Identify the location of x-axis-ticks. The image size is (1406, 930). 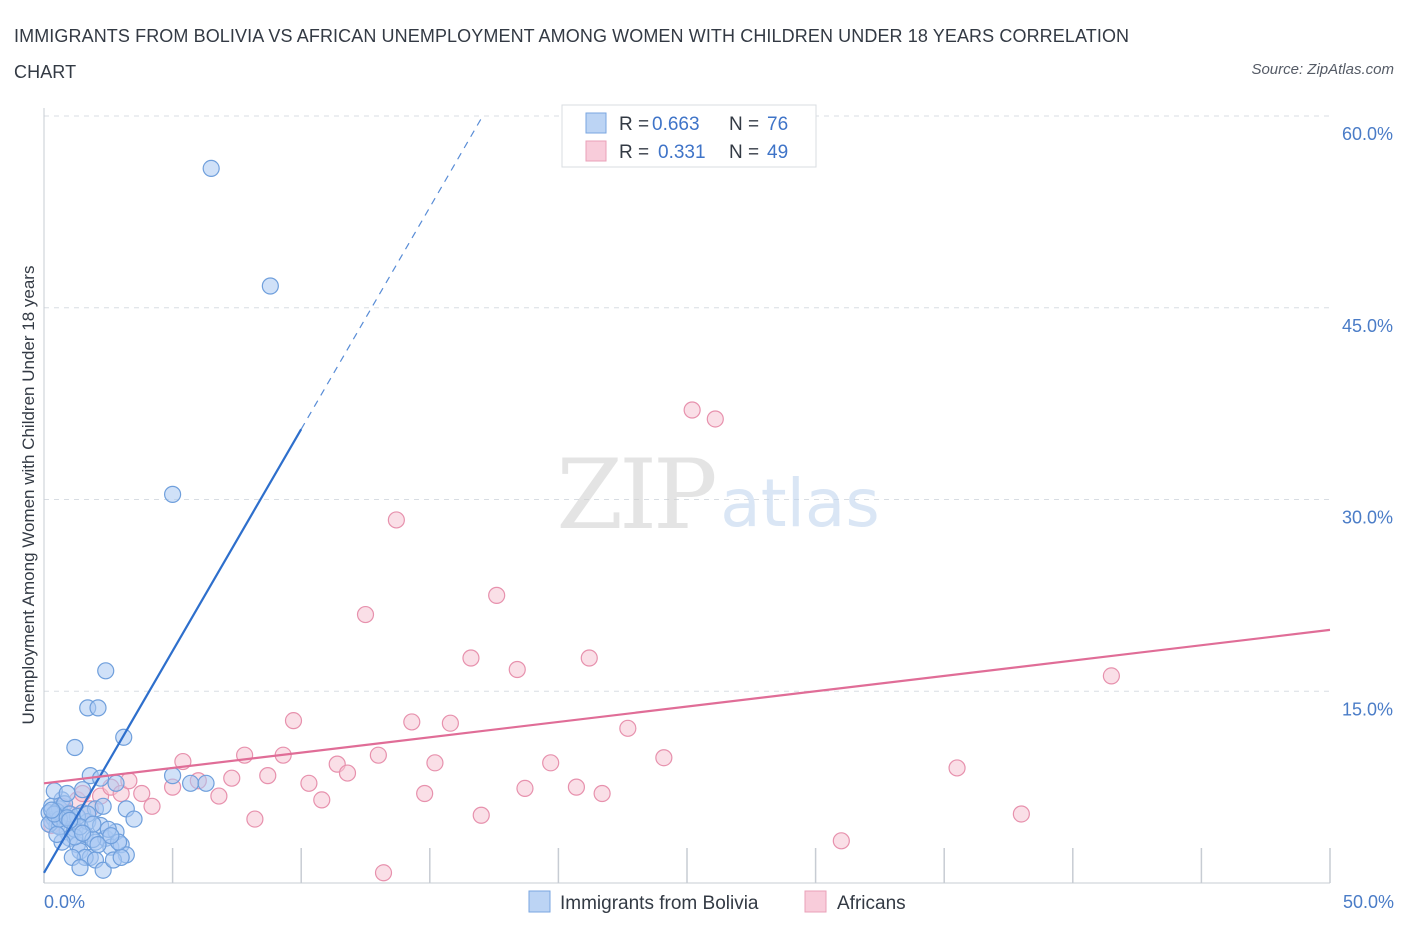
(687, 865).